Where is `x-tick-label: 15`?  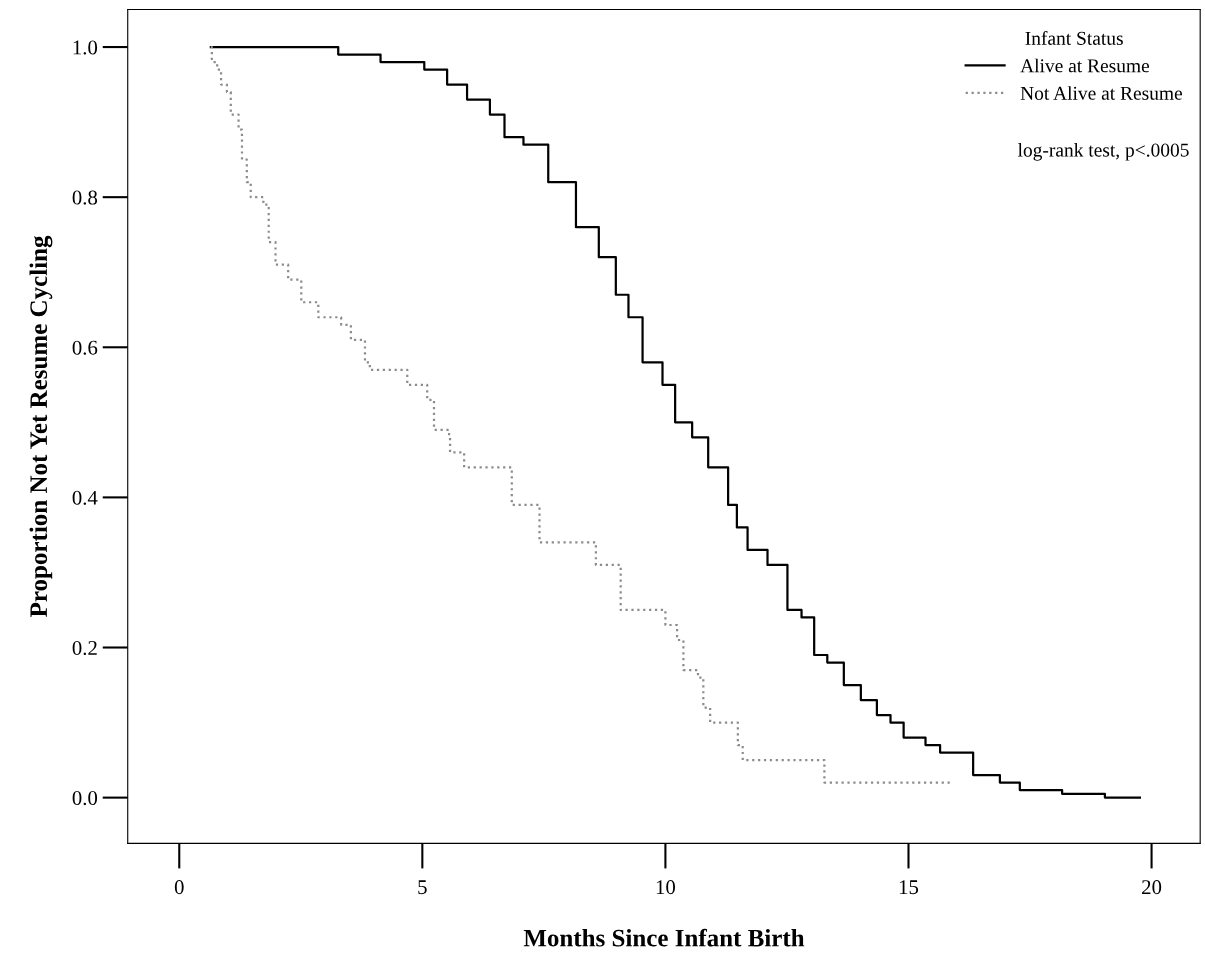 x-tick-label: 15 is located at coordinates (909, 887).